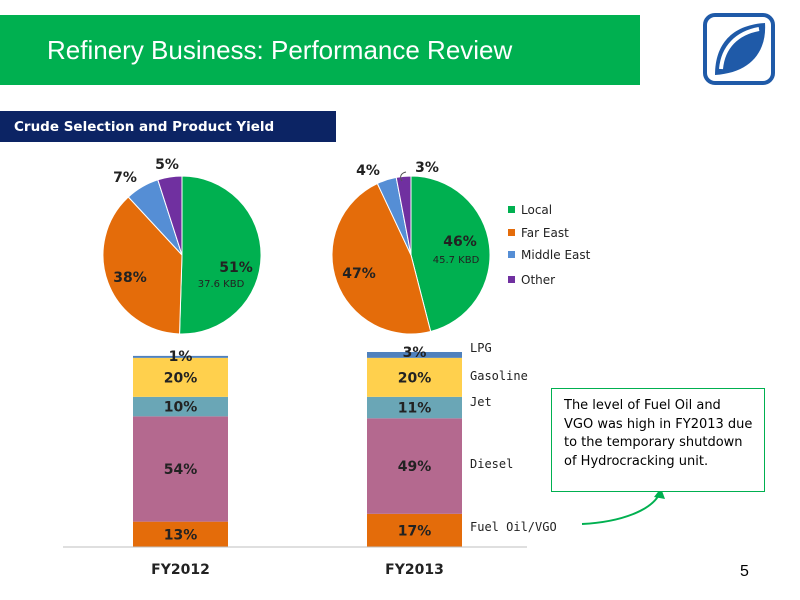  I want to click on bar-data-label: 17%, so click(415, 531).